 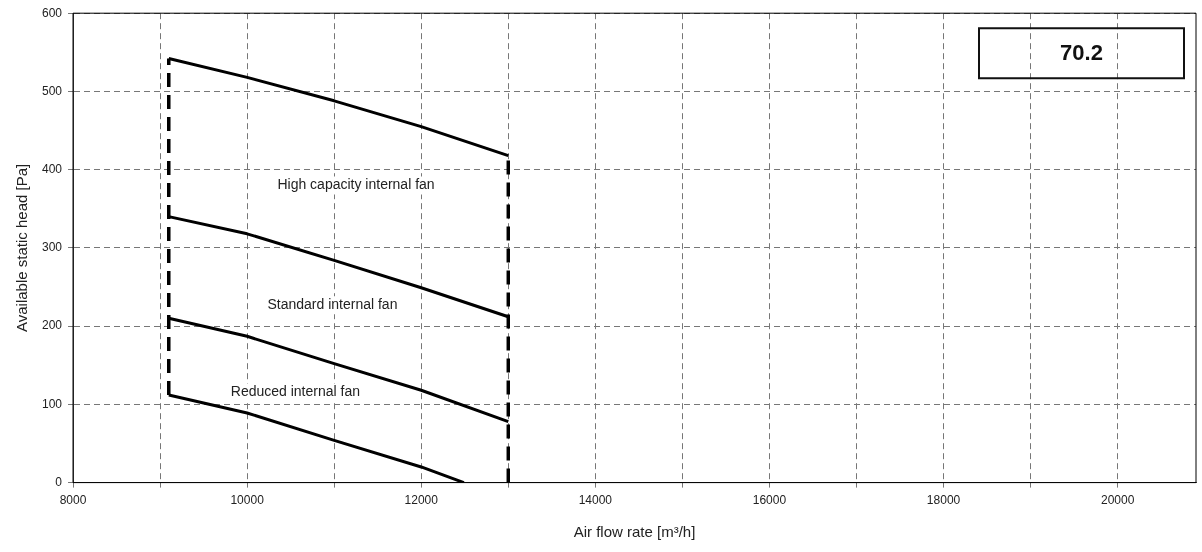 What do you see at coordinates (52, 403) in the screenshot?
I see `y-tick-label: 100` at bounding box center [52, 403].